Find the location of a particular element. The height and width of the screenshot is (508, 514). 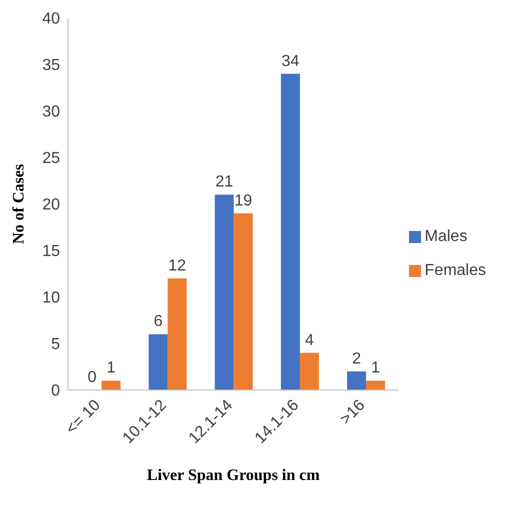

y-tick-label: 5 is located at coordinates (55, 345).